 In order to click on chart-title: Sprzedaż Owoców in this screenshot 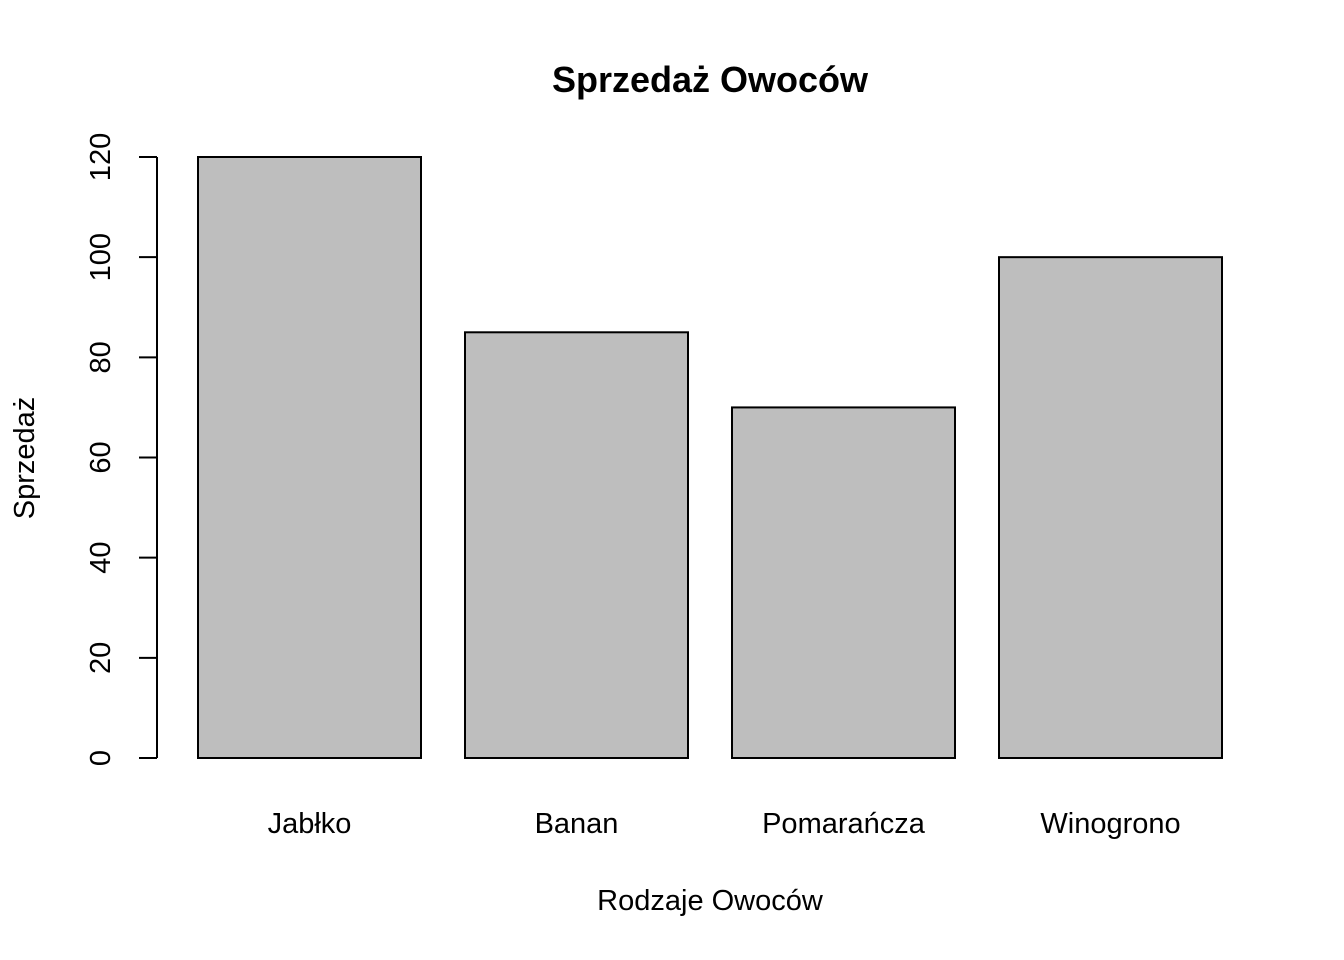, I will do `click(710, 79)`.